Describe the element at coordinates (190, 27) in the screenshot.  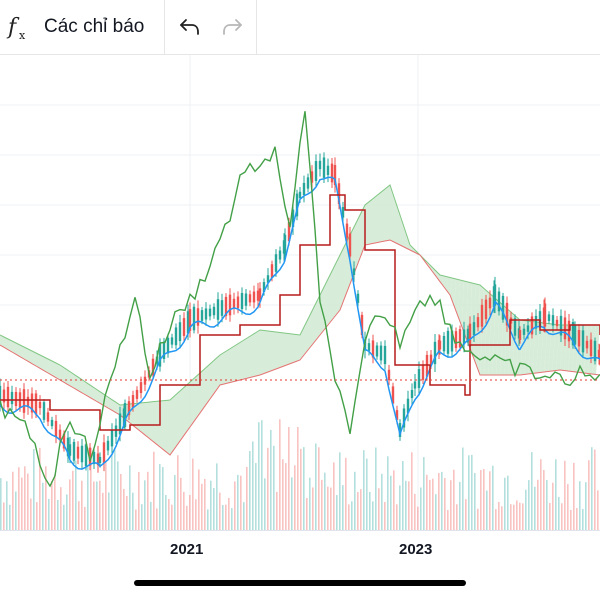
I see `undo-button` at that location.